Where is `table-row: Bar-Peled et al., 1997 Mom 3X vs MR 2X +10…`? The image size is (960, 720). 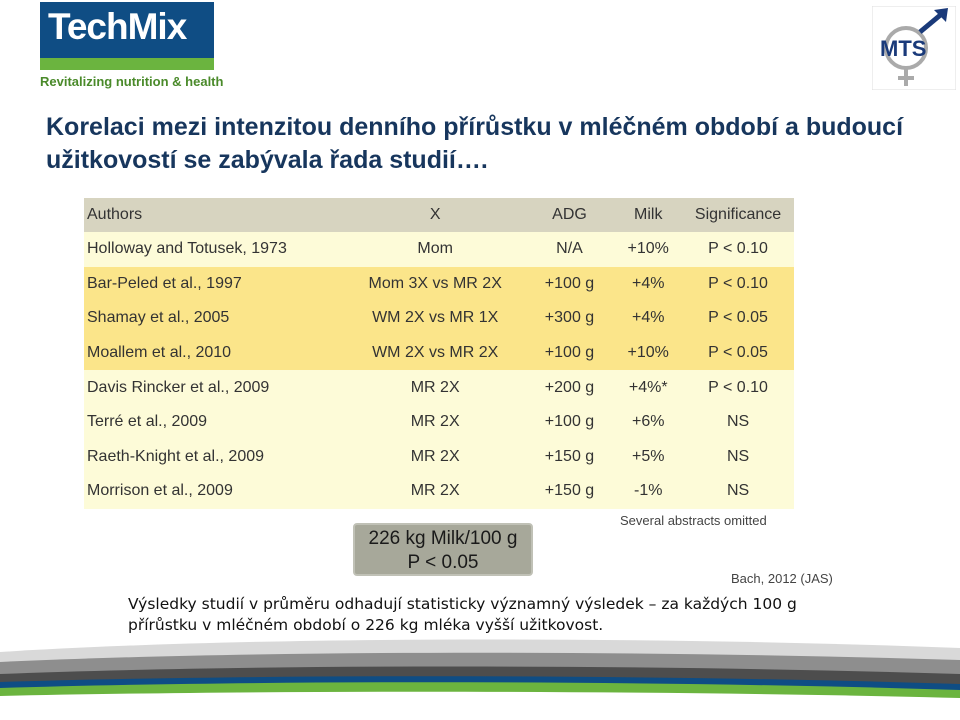 table-row: Bar-Peled et al., 1997 Mom 3X vs MR 2X +10… is located at coordinates (439, 284).